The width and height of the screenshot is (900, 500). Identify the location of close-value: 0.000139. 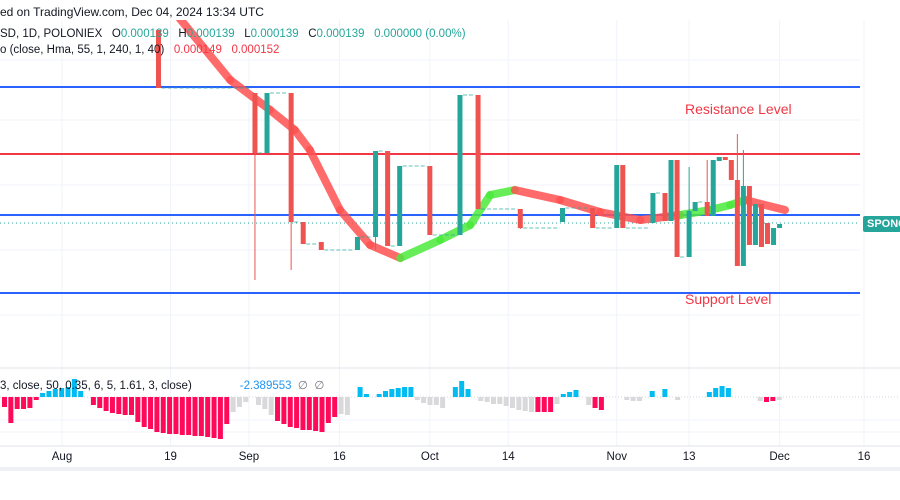
(340, 34).